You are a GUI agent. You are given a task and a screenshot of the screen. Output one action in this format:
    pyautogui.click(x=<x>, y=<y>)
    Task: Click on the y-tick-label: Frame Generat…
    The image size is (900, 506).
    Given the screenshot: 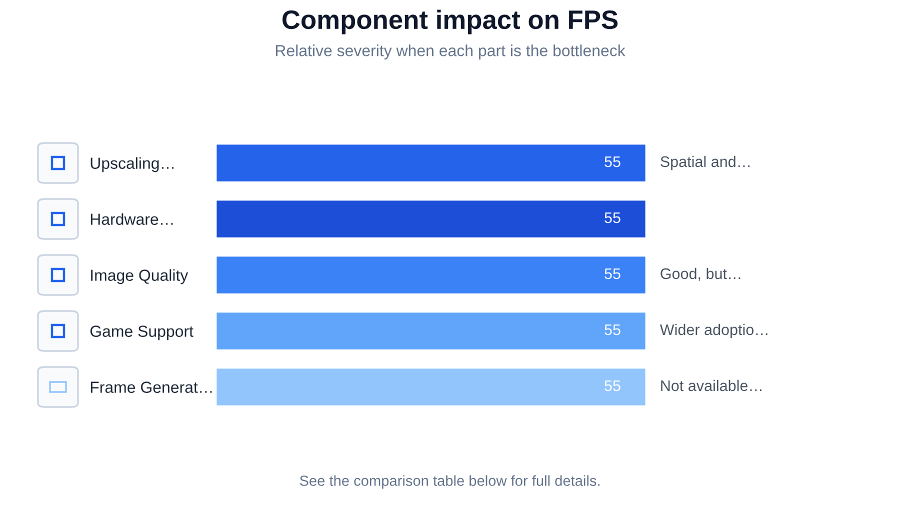 What is the action you would take?
    pyautogui.click(x=151, y=387)
    